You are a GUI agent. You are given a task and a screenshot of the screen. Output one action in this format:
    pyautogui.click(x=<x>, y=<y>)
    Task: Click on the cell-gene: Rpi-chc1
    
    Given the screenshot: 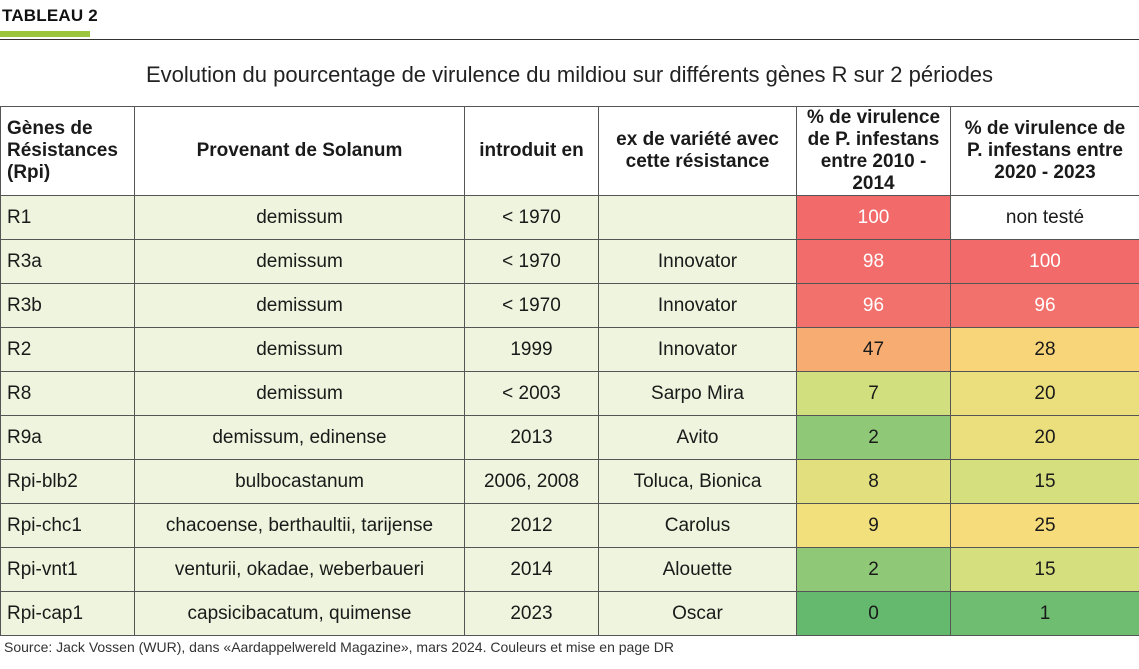 What is the action you would take?
    pyautogui.click(x=67, y=525)
    